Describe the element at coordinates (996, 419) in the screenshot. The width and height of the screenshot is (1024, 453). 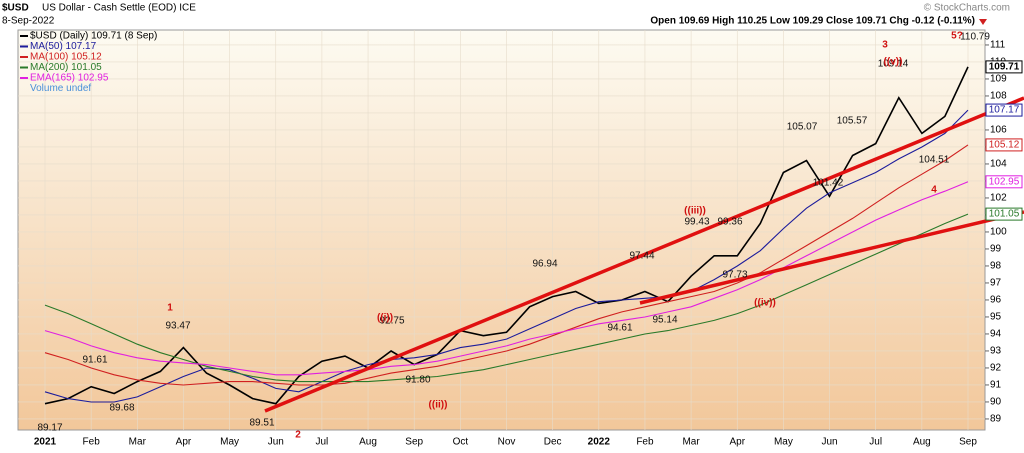
I see `y-tick-label: 89` at that location.